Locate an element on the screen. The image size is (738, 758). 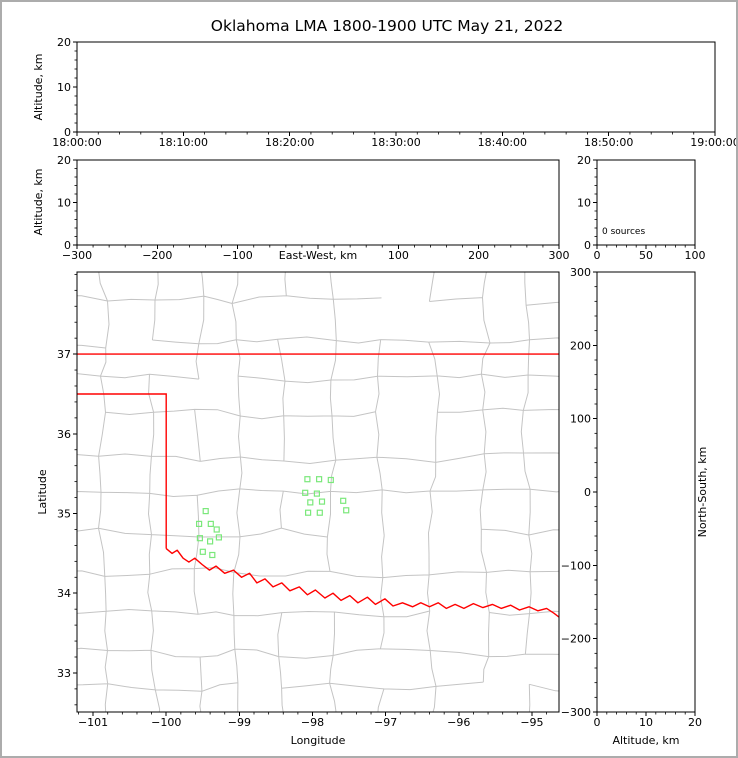
ew-panel-frame is located at coordinates (318, 202).